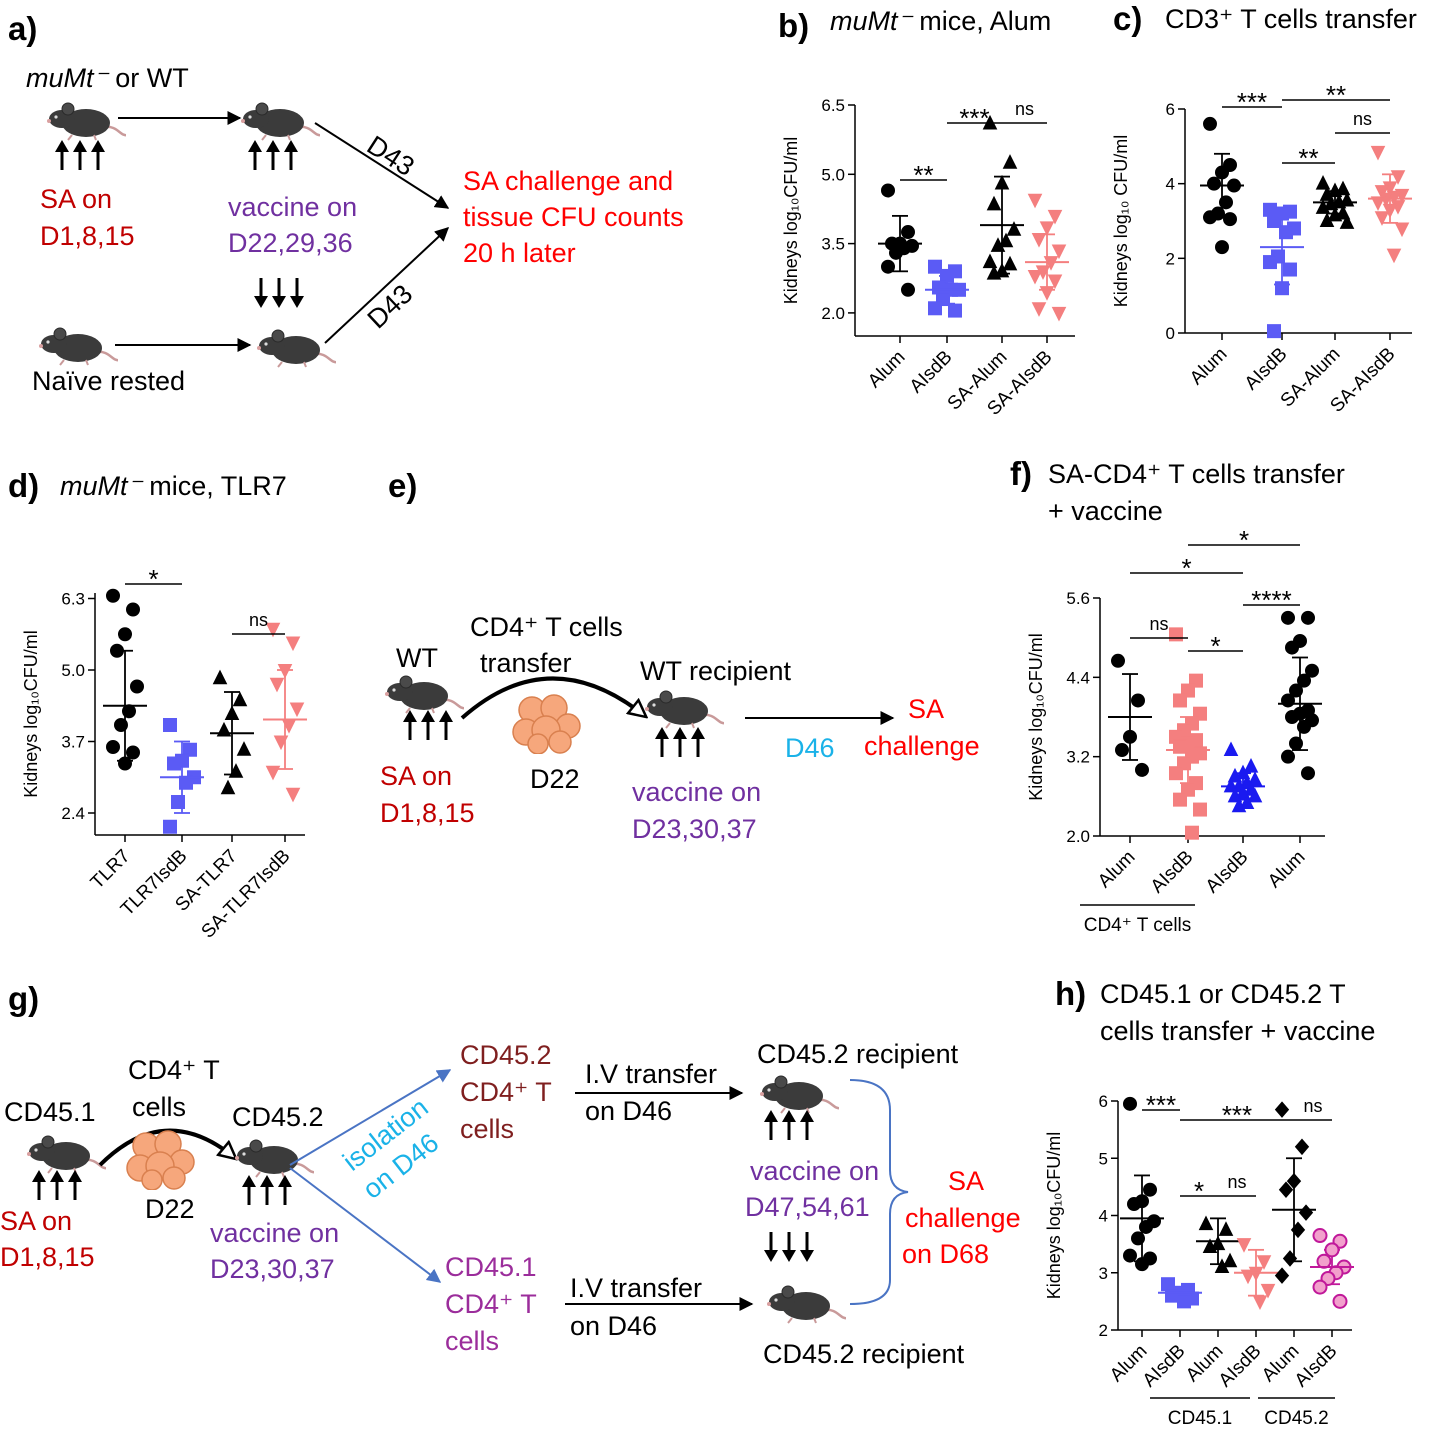 This screenshot has height=1433, width=1449. Describe the element at coordinates (57, 1185) in the screenshot. I see `injection-arrows` at that location.